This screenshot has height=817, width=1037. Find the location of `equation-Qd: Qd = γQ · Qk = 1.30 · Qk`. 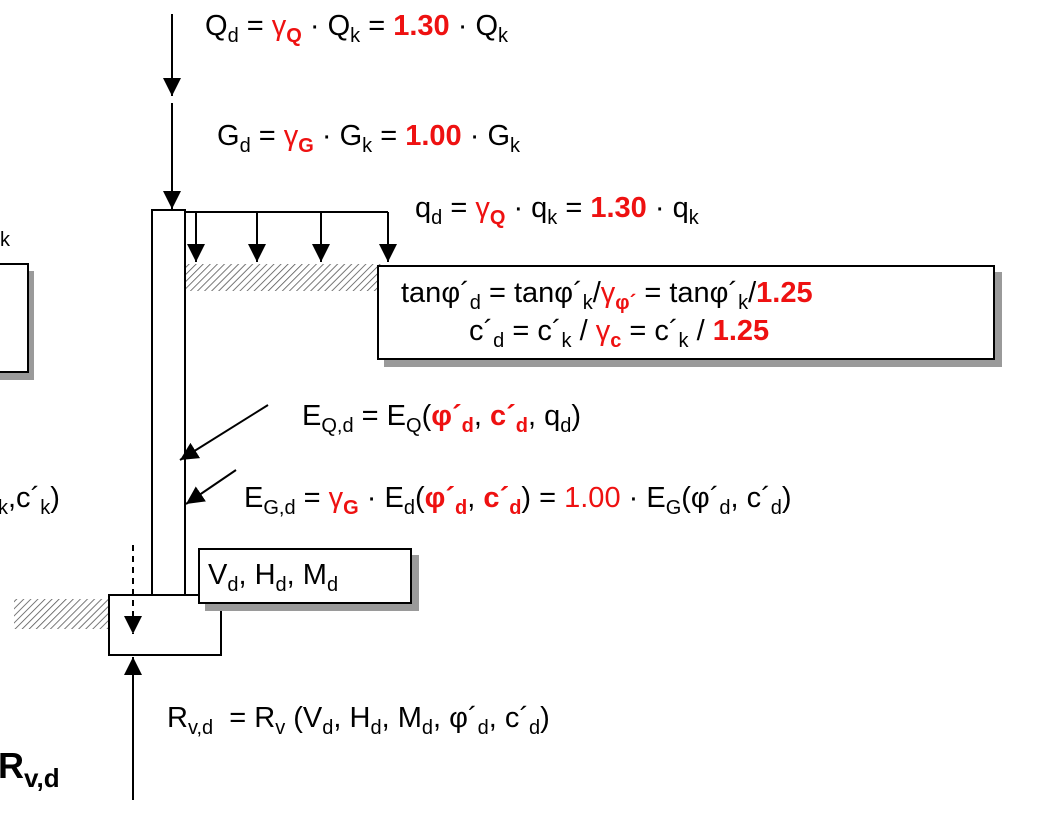

equation-Qd: Qd = γQ · Qk = 1.30 · Qk is located at coordinates (357, 28).